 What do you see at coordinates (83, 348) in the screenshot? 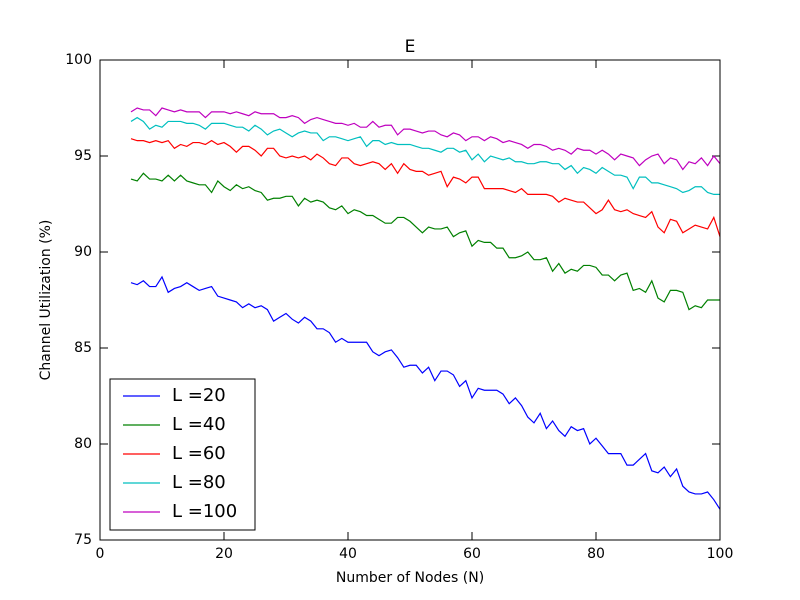
I see `y-tick-label: 85` at bounding box center [83, 348].